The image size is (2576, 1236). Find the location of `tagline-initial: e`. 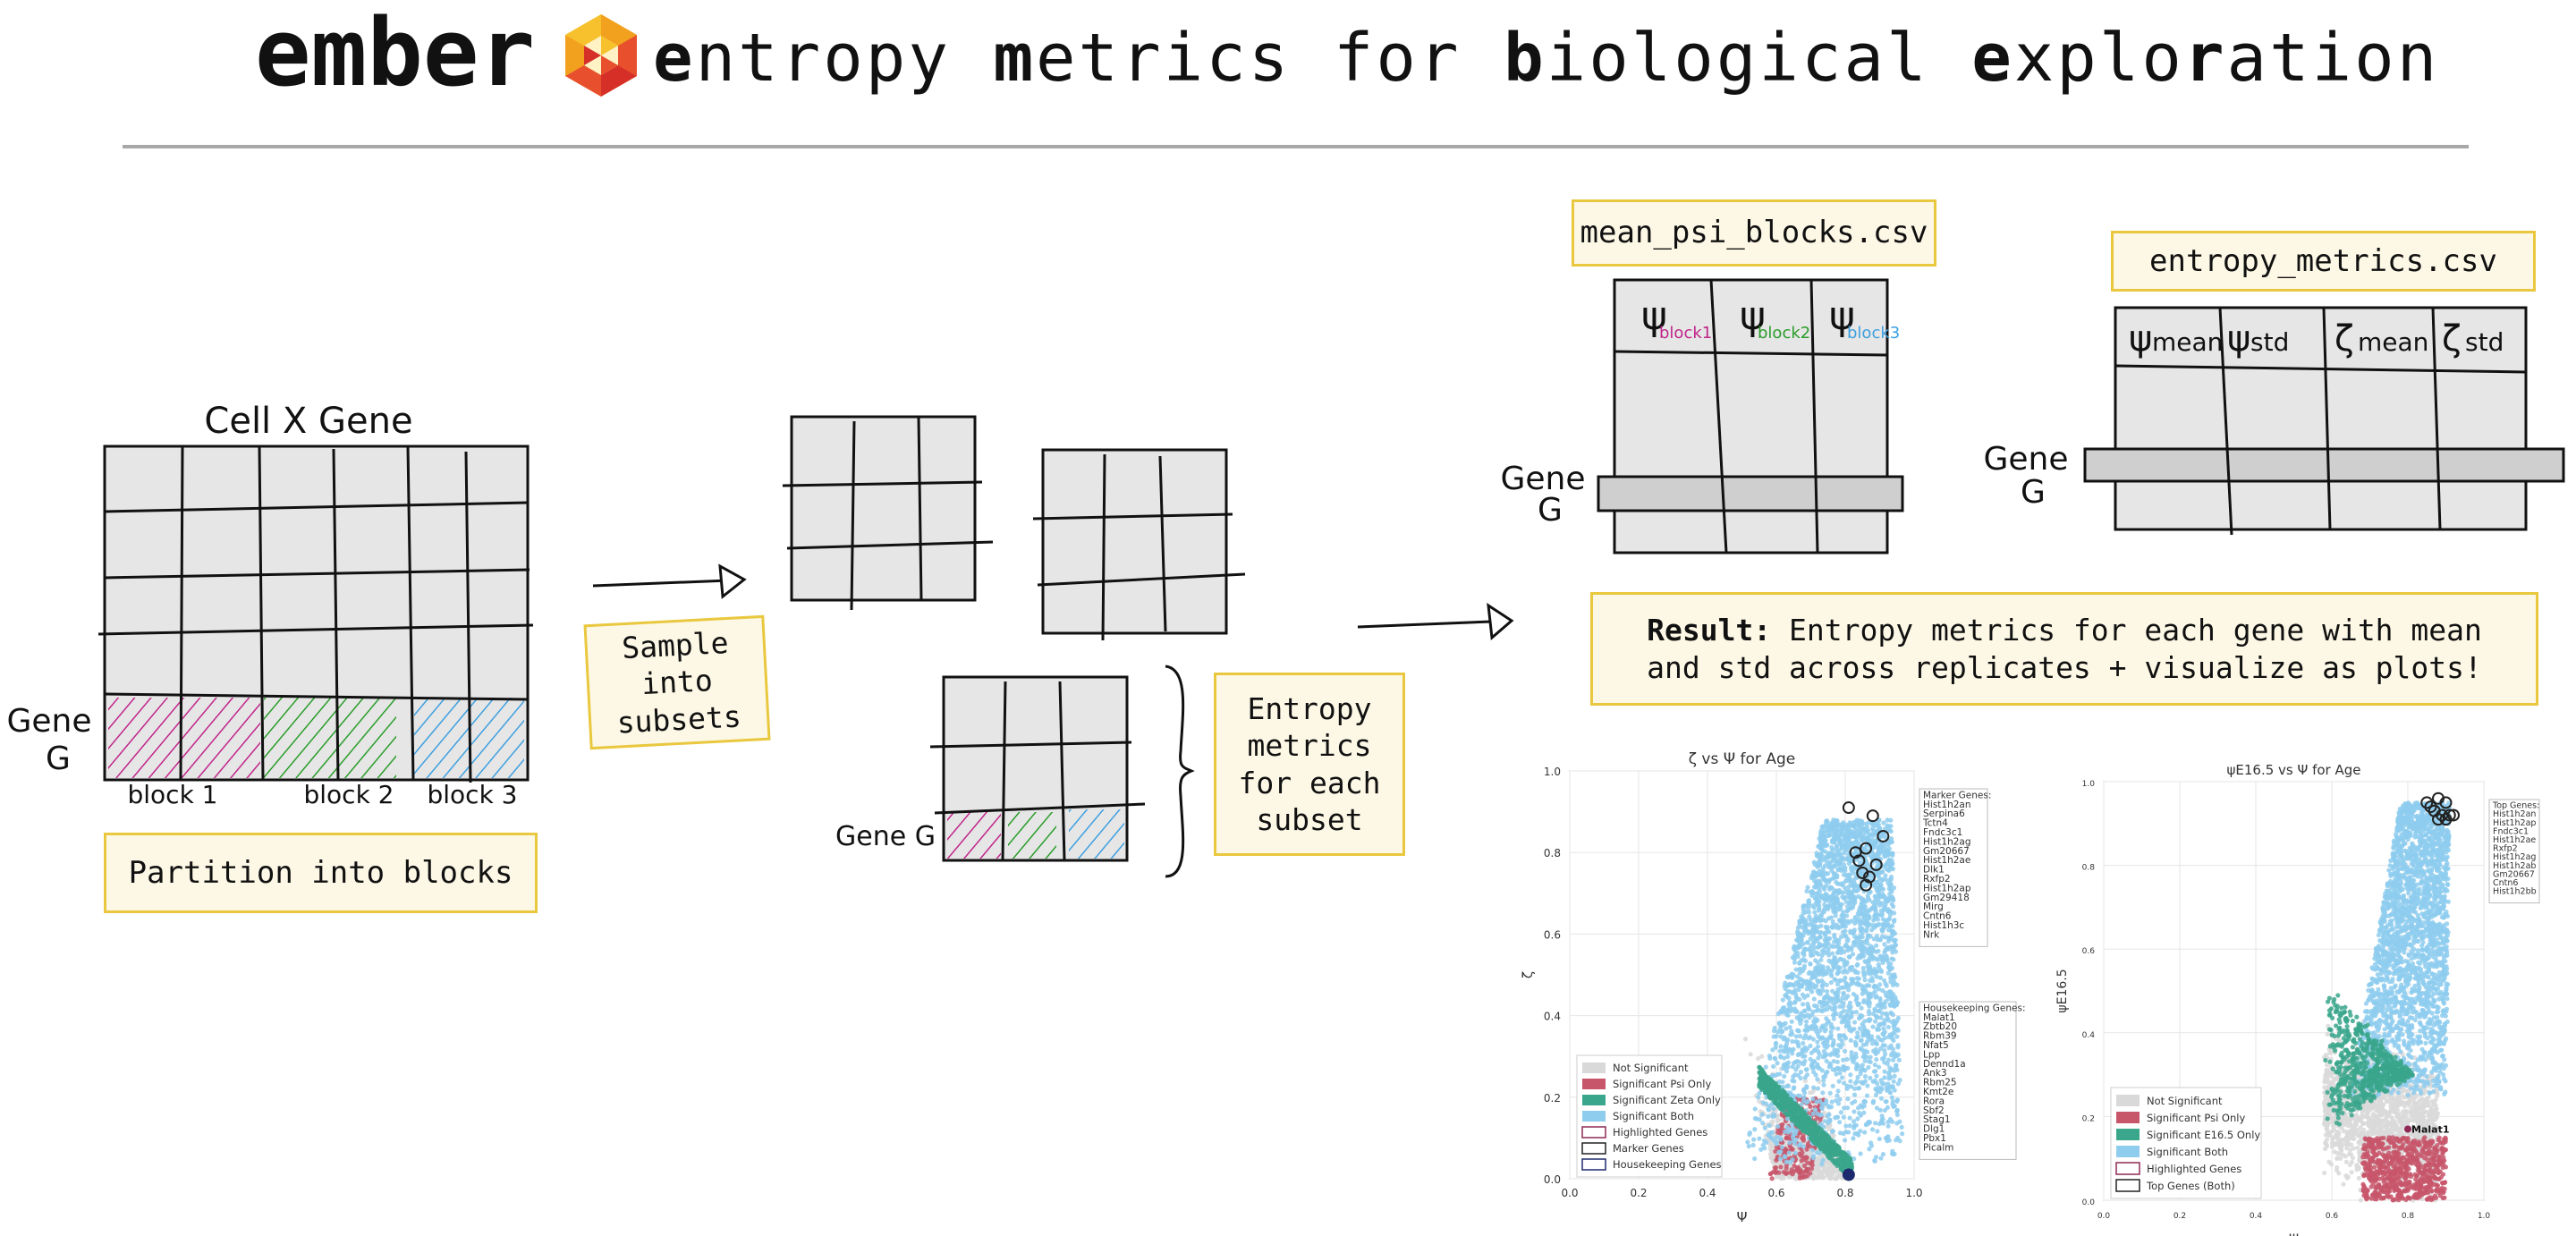

tagline-initial: e is located at coordinates (674, 59).